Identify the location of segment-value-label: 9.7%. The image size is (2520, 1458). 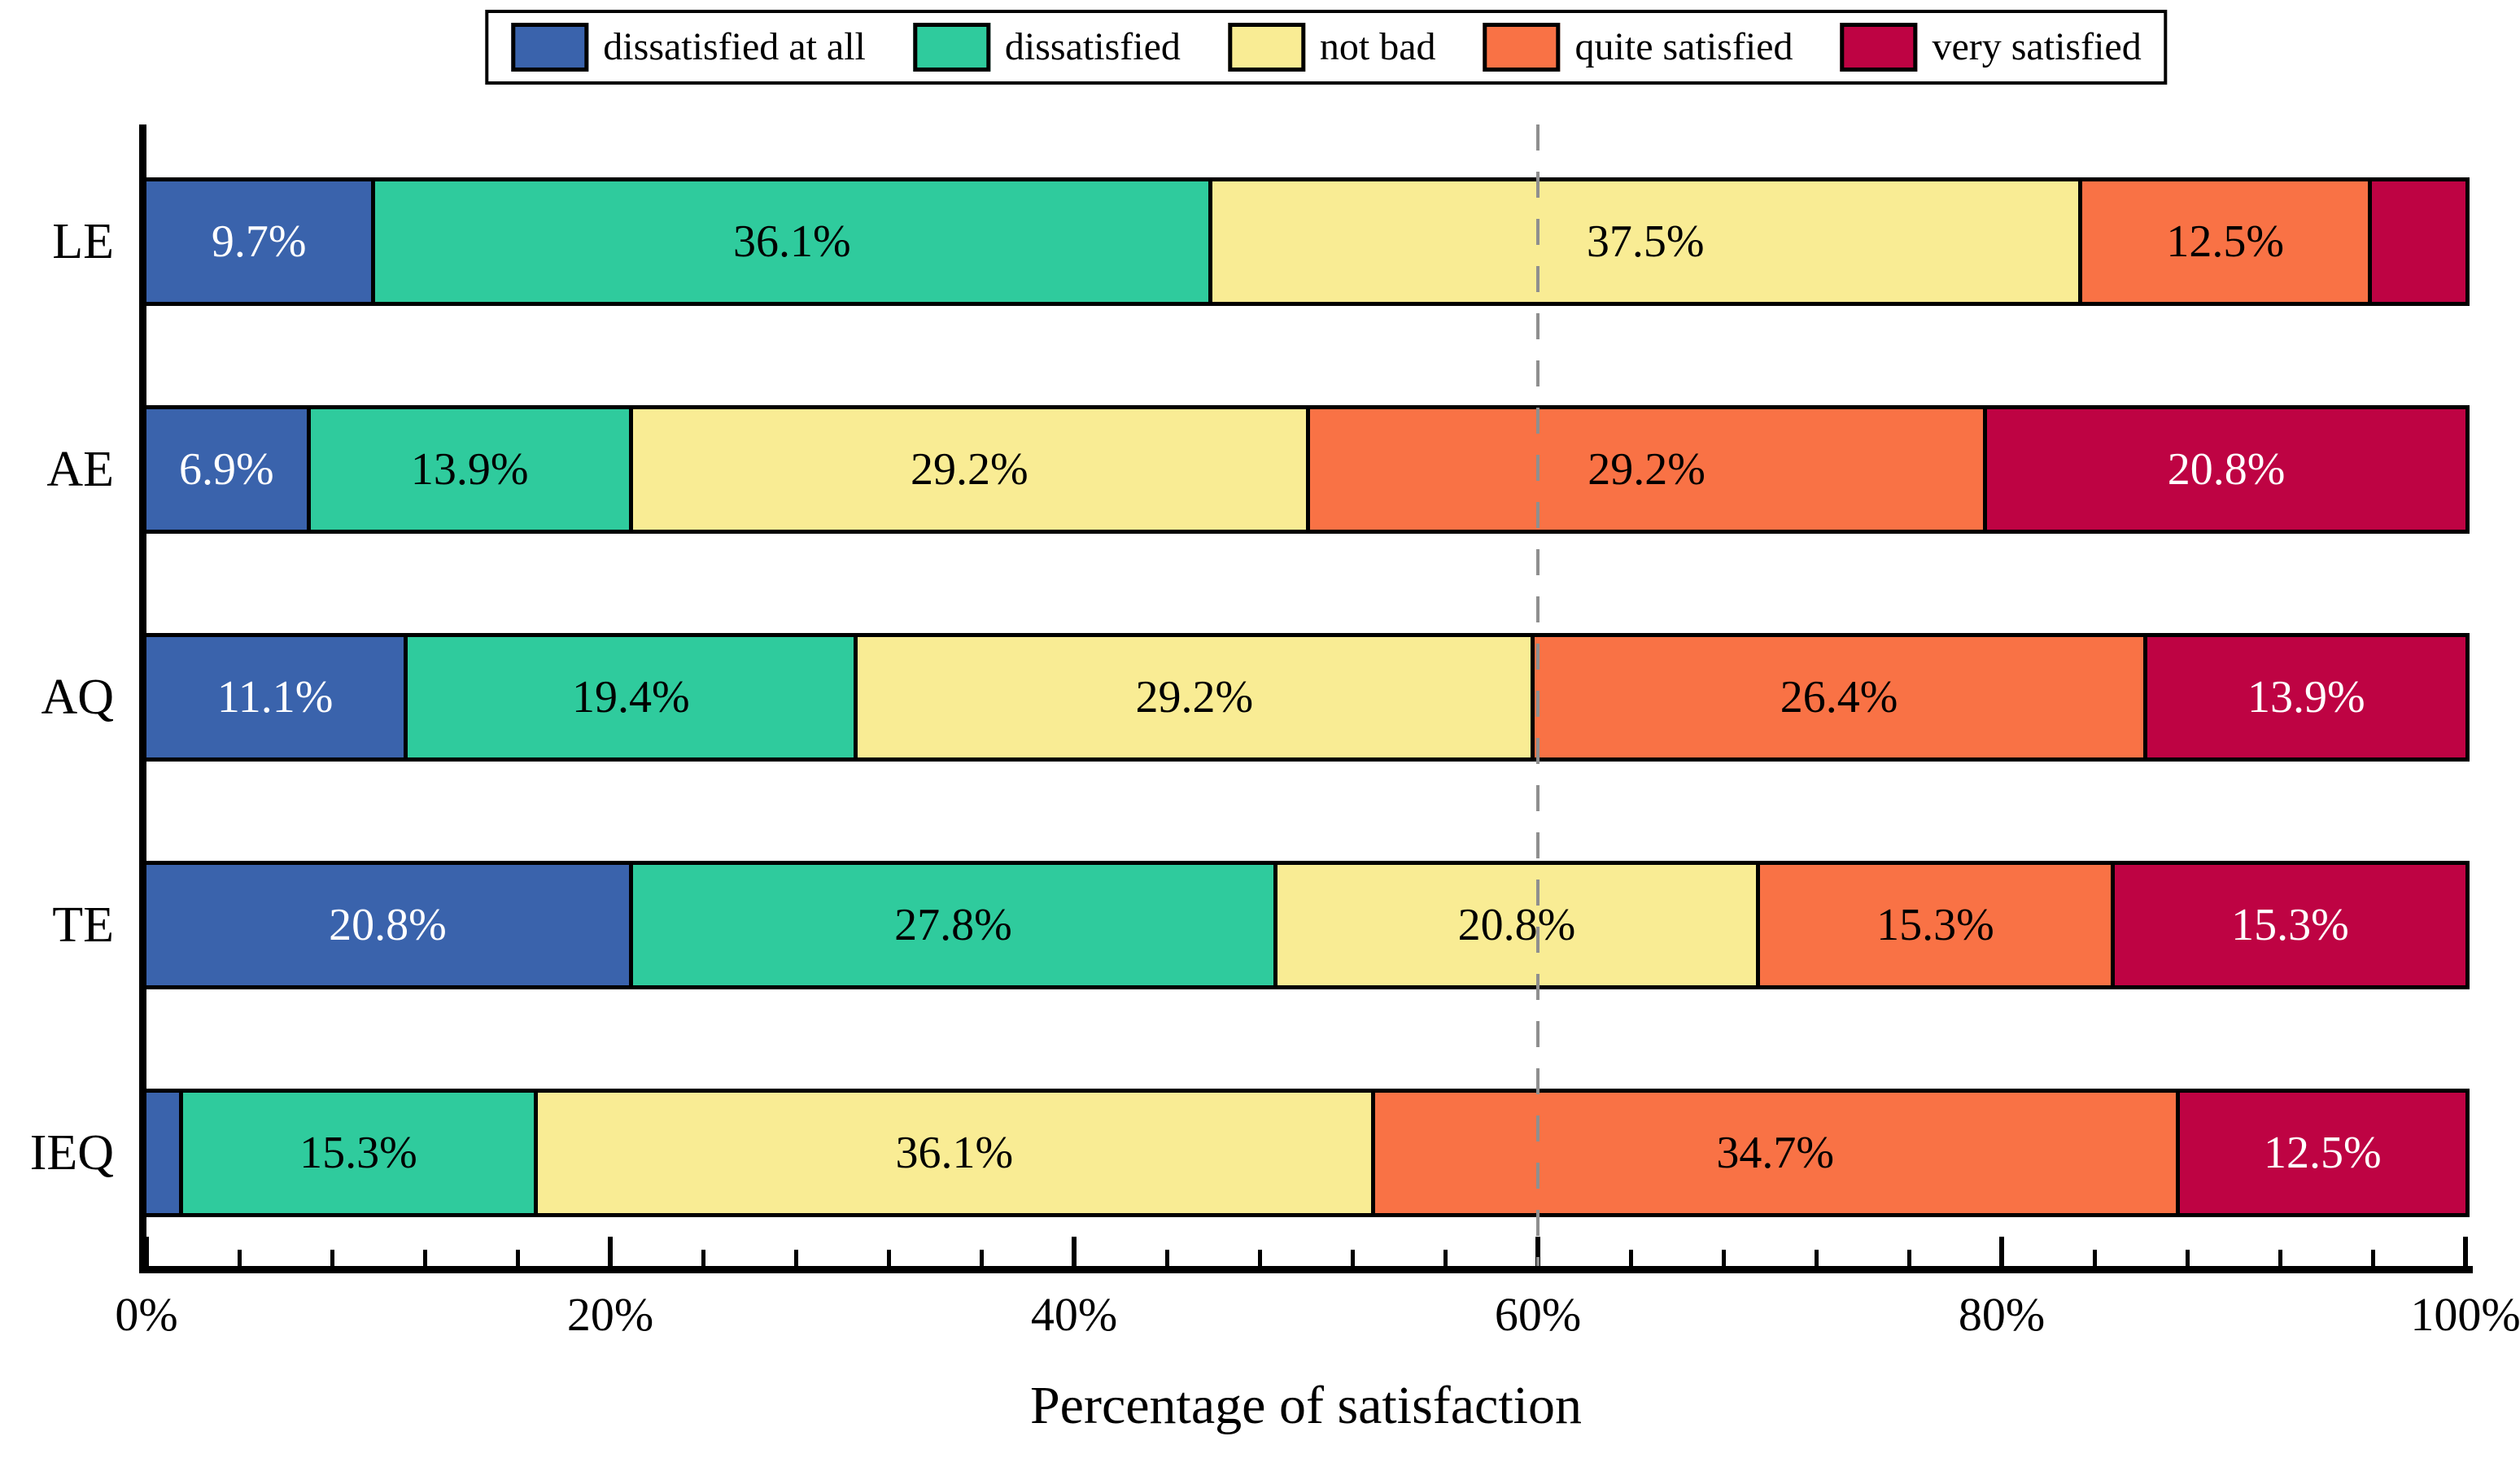
(259, 242).